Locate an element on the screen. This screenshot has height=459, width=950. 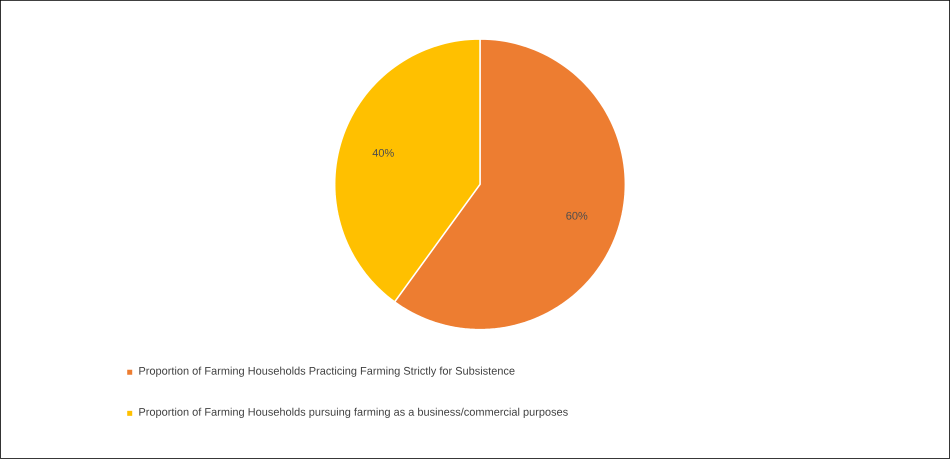
data-label: 60% is located at coordinates (577, 216).